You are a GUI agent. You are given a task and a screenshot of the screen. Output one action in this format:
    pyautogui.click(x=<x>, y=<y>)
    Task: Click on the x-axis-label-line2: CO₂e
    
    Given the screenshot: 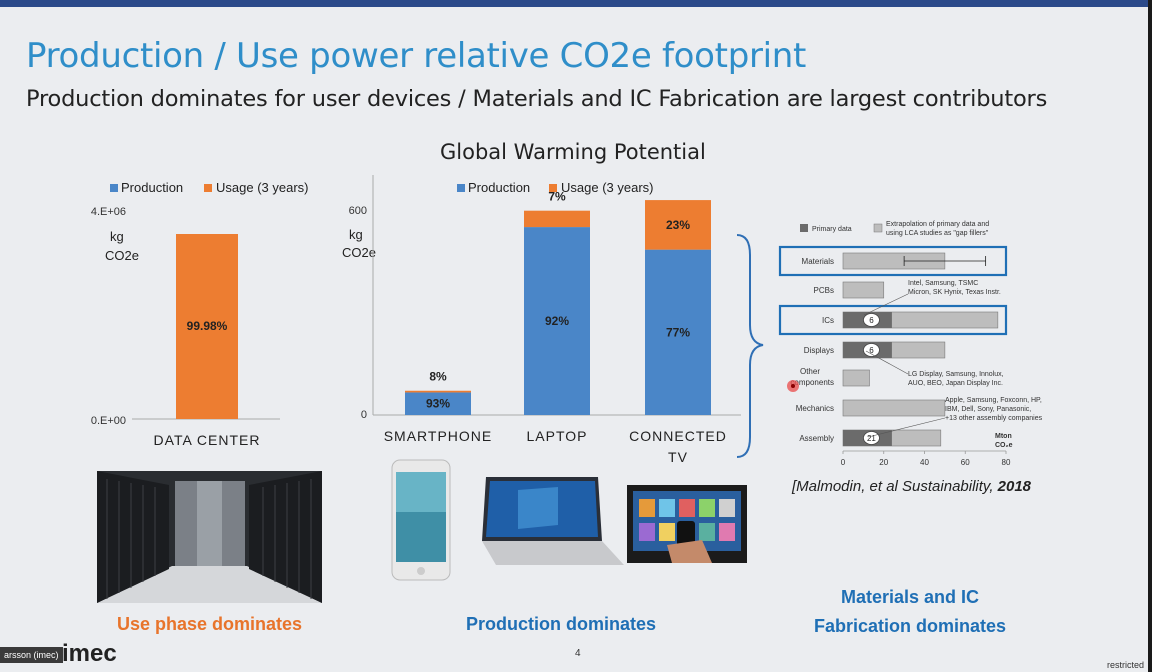 What is the action you would take?
    pyautogui.click(x=1004, y=445)
    